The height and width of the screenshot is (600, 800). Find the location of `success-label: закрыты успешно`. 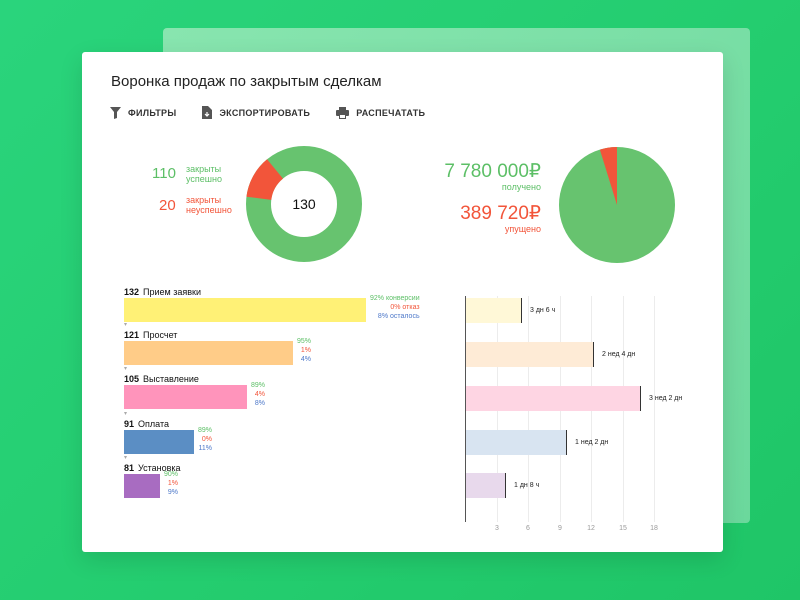

success-label: закрыты успешно is located at coordinates (204, 174).